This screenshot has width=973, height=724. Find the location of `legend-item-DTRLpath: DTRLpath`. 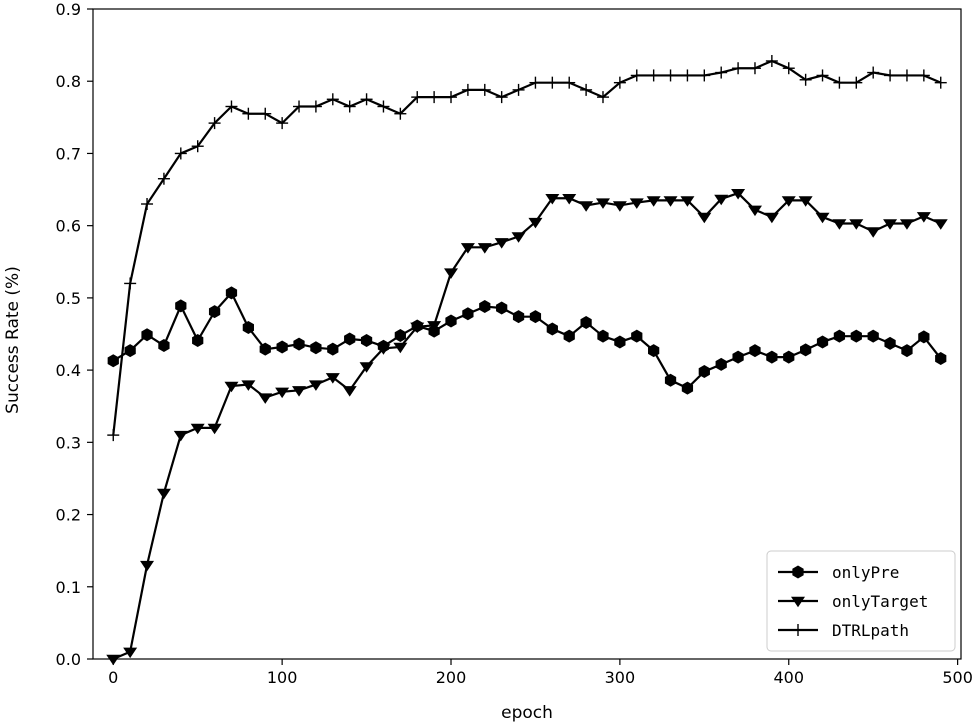

legend-item-DTRLpath: DTRLpath is located at coordinates (843, 630).